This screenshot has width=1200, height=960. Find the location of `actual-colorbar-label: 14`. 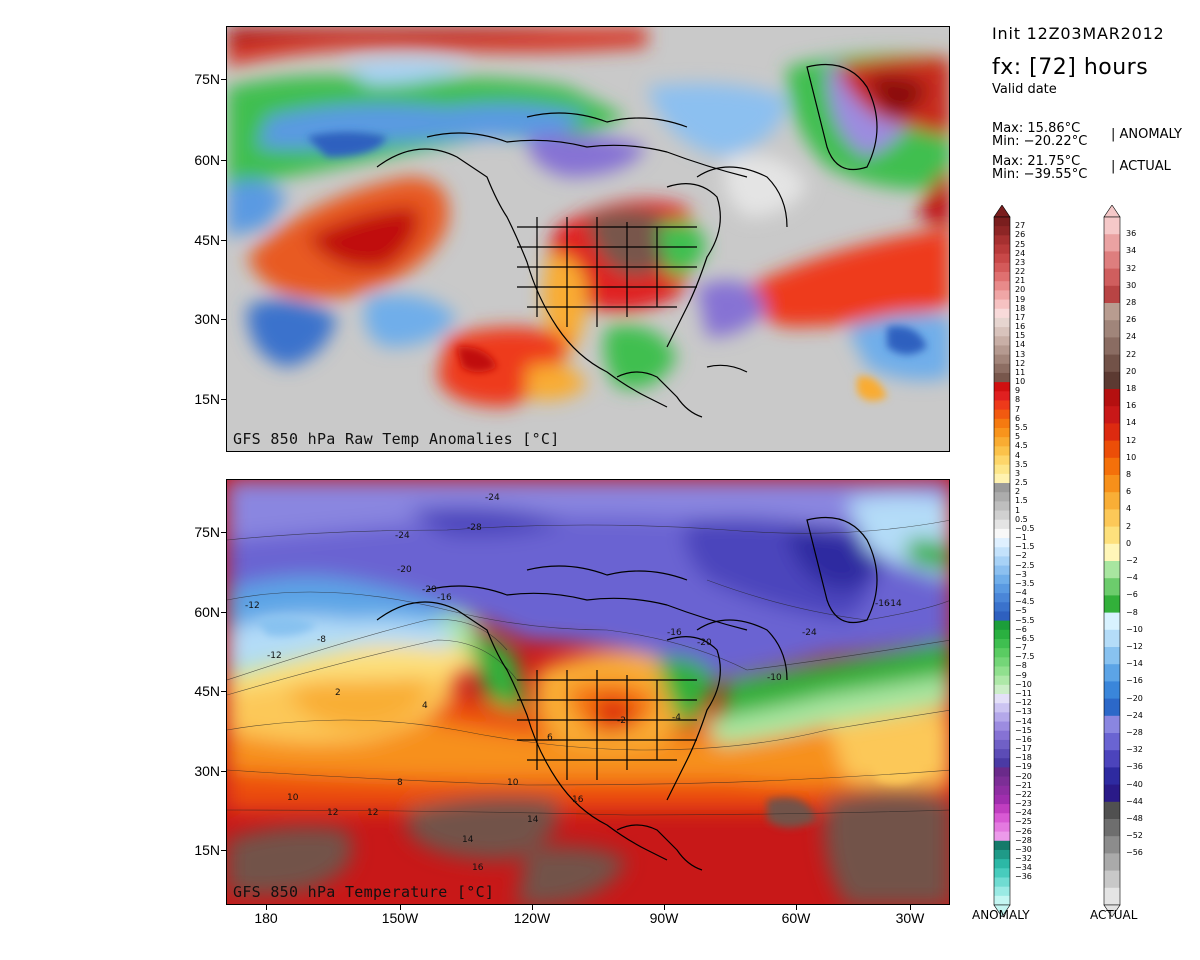

actual-colorbar-label: 14 is located at coordinates (1131, 423).